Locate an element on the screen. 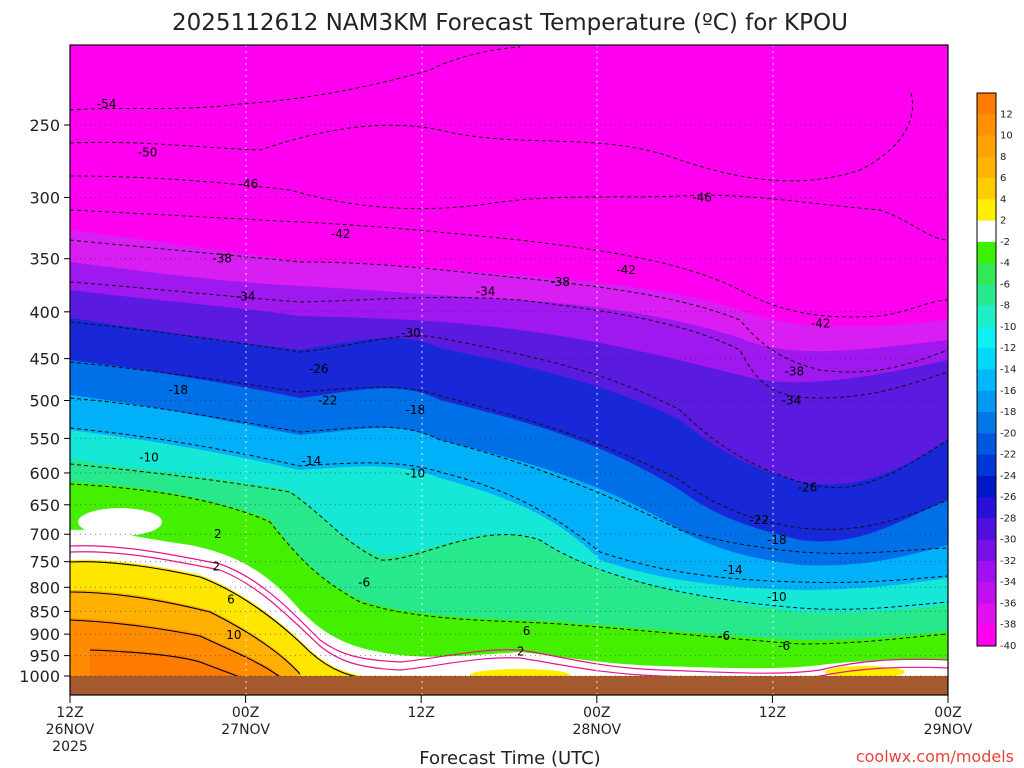 Image resolution: width=1024 pixels, height=768 pixels. colorbar-label: 8 is located at coordinates (1003, 157).